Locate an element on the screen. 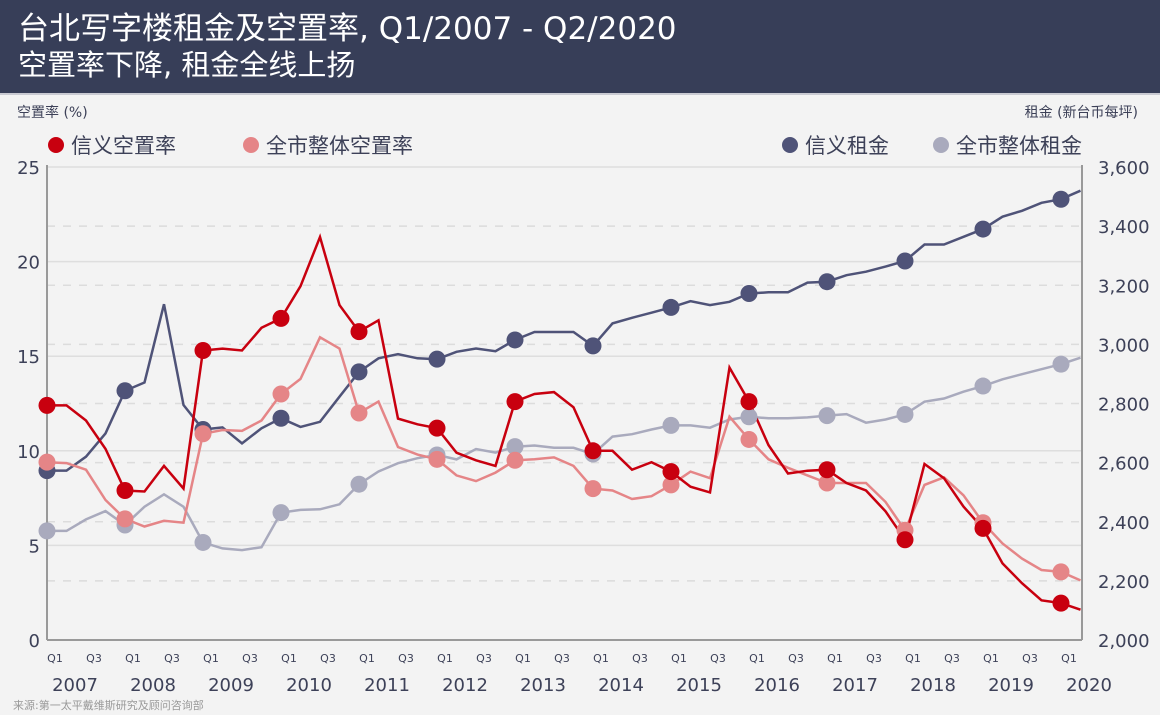  legend-label: 信义租金 is located at coordinates (847, 146).